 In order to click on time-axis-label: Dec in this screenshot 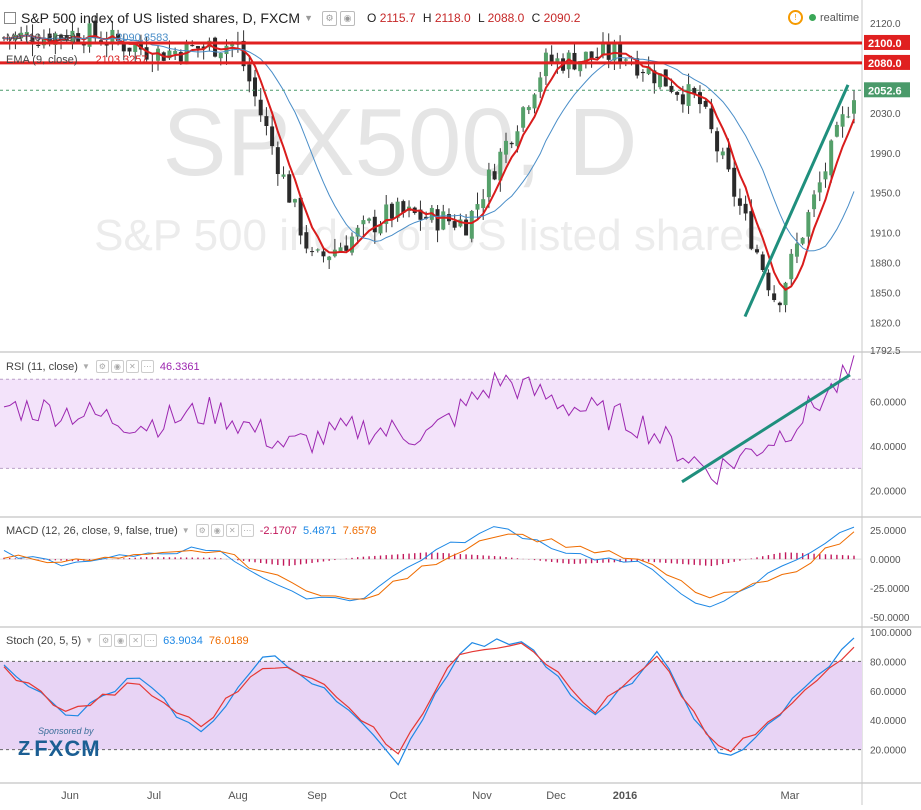, I will do `click(556, 796)`.